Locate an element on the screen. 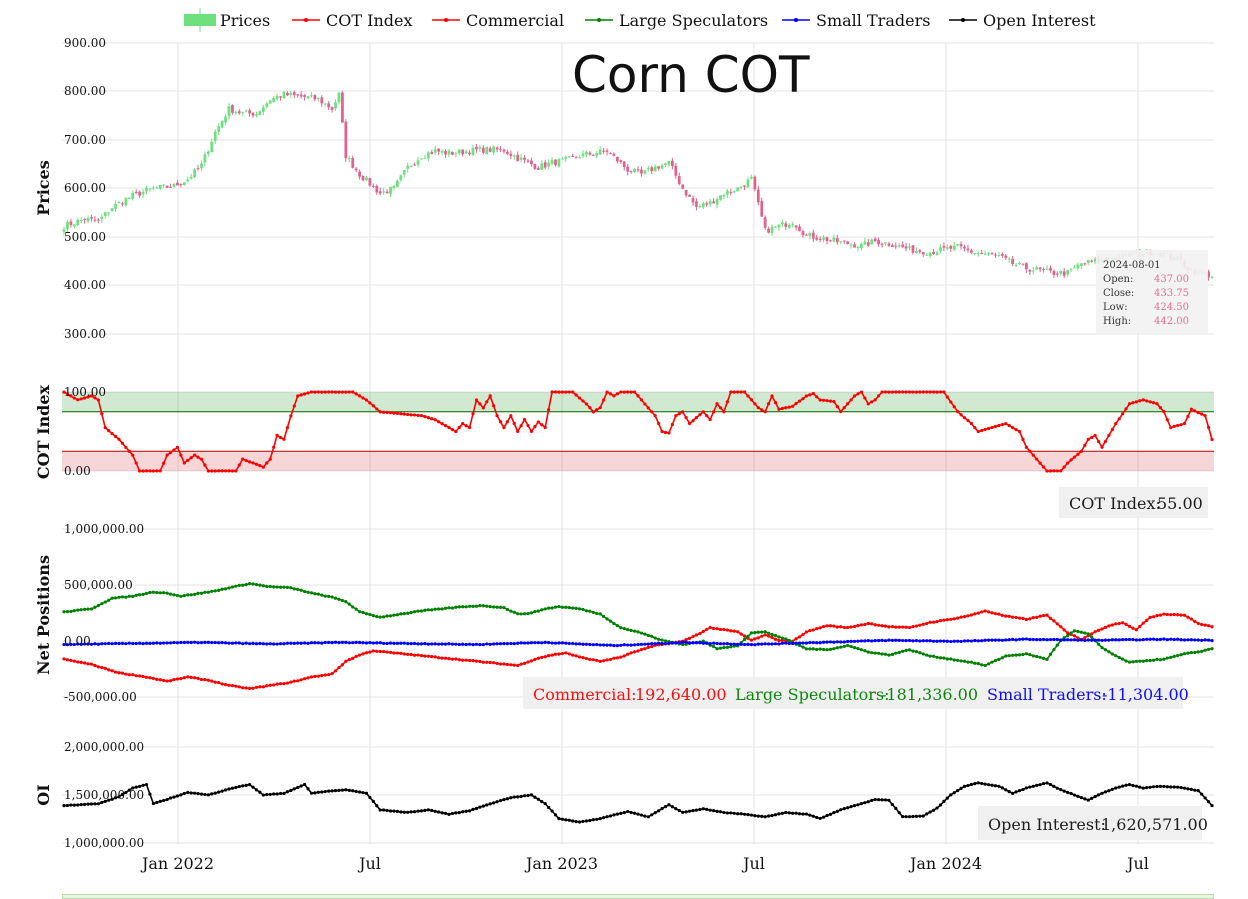 The height and width of the screenshot is (899, 1248). range-navigator is located at coordinates (638, 896).